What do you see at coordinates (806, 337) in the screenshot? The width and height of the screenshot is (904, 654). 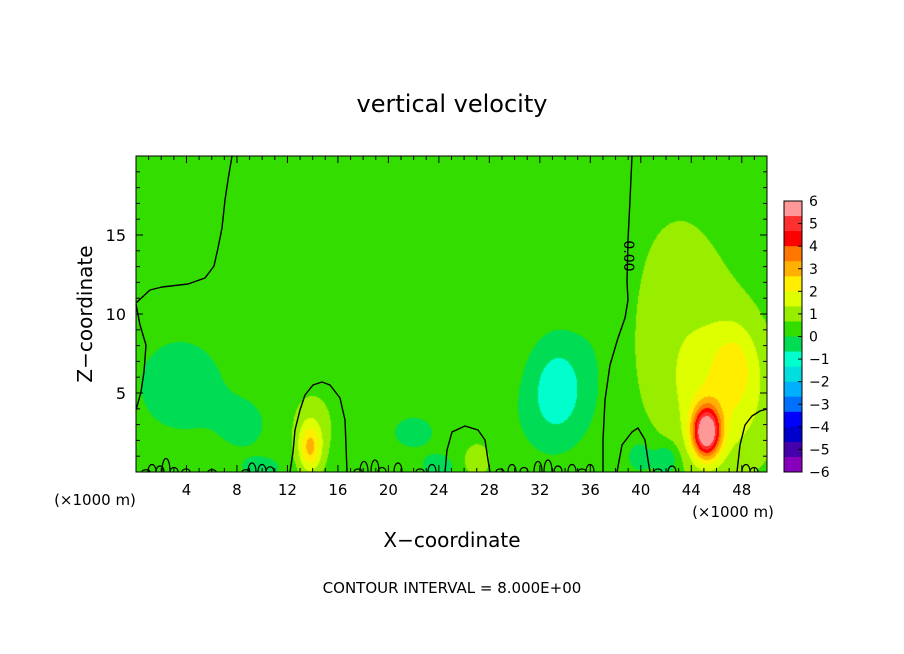 I see `colorbar: 6 5 4 3 2 1 0 −1 −2 −3 −4 −5 −6` at bounding box center [806, 337].